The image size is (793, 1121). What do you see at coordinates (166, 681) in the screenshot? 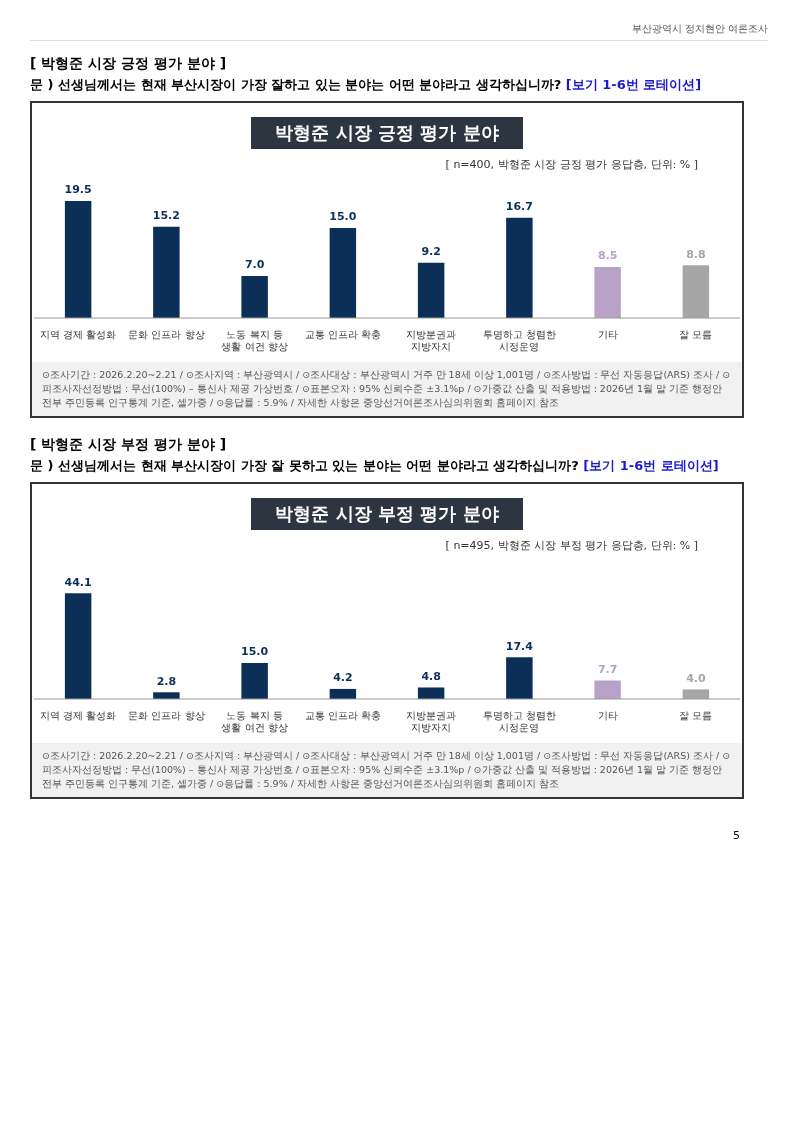
I see `data-label: 2.8` at bounding box center [166, 681].